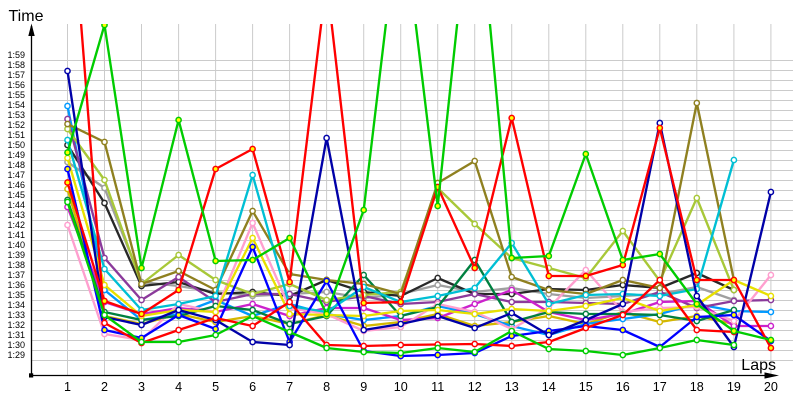 The height and width of the screenshot is (405, 800). Describe the element at coordinates (16, 75) in the screenshot. I see `svg-text: 1:57` at that location.